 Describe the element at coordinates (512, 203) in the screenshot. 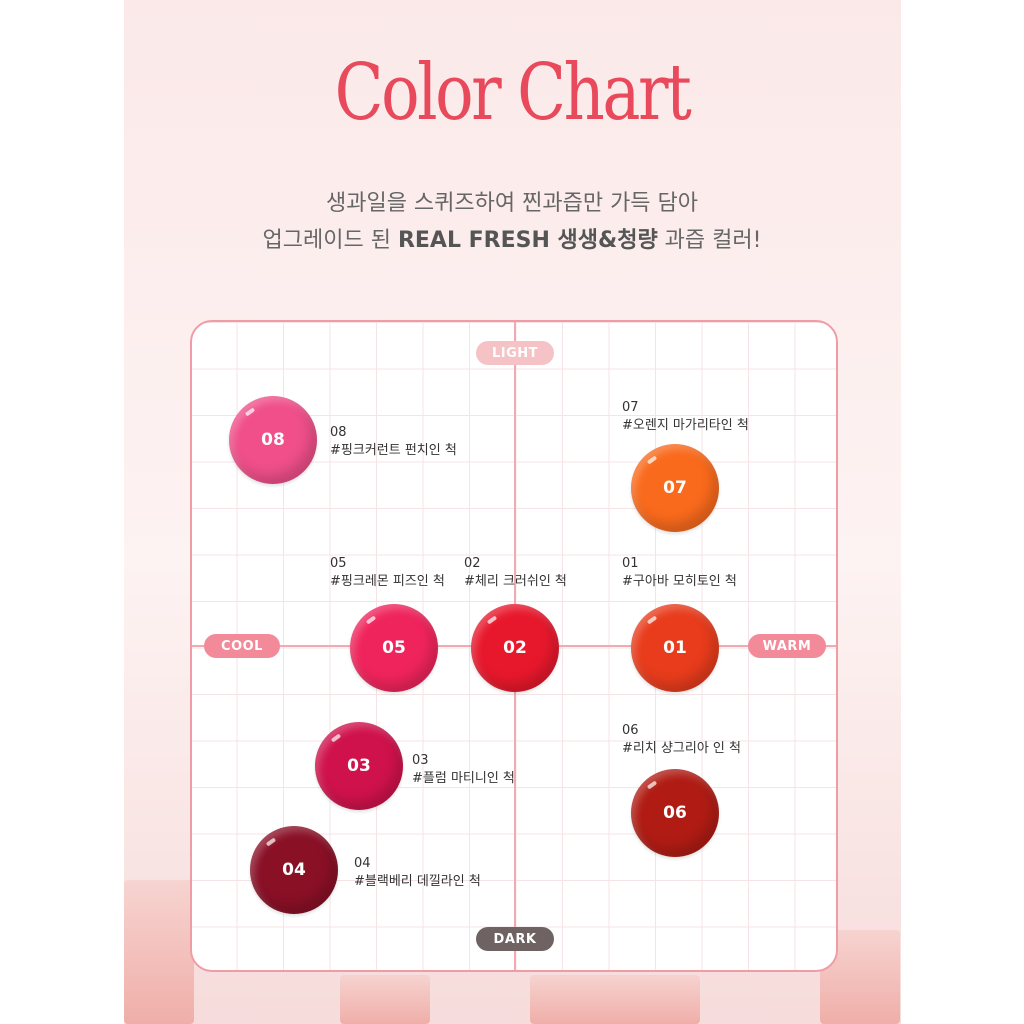

I see `subtitle-line-1: 생과일을 스퀴즈하여 찐과즙만 가득 담아` at that location.